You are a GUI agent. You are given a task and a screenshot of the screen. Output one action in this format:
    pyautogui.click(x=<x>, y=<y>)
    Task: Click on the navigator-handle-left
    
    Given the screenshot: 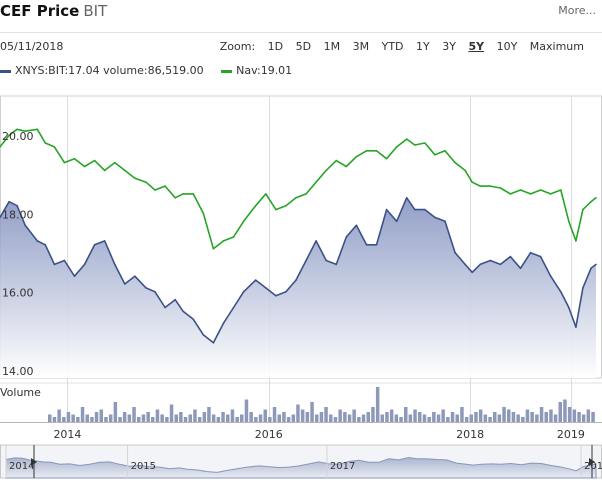 What is the action you would take?
    pyautogui.click(x=34, y=462)
    